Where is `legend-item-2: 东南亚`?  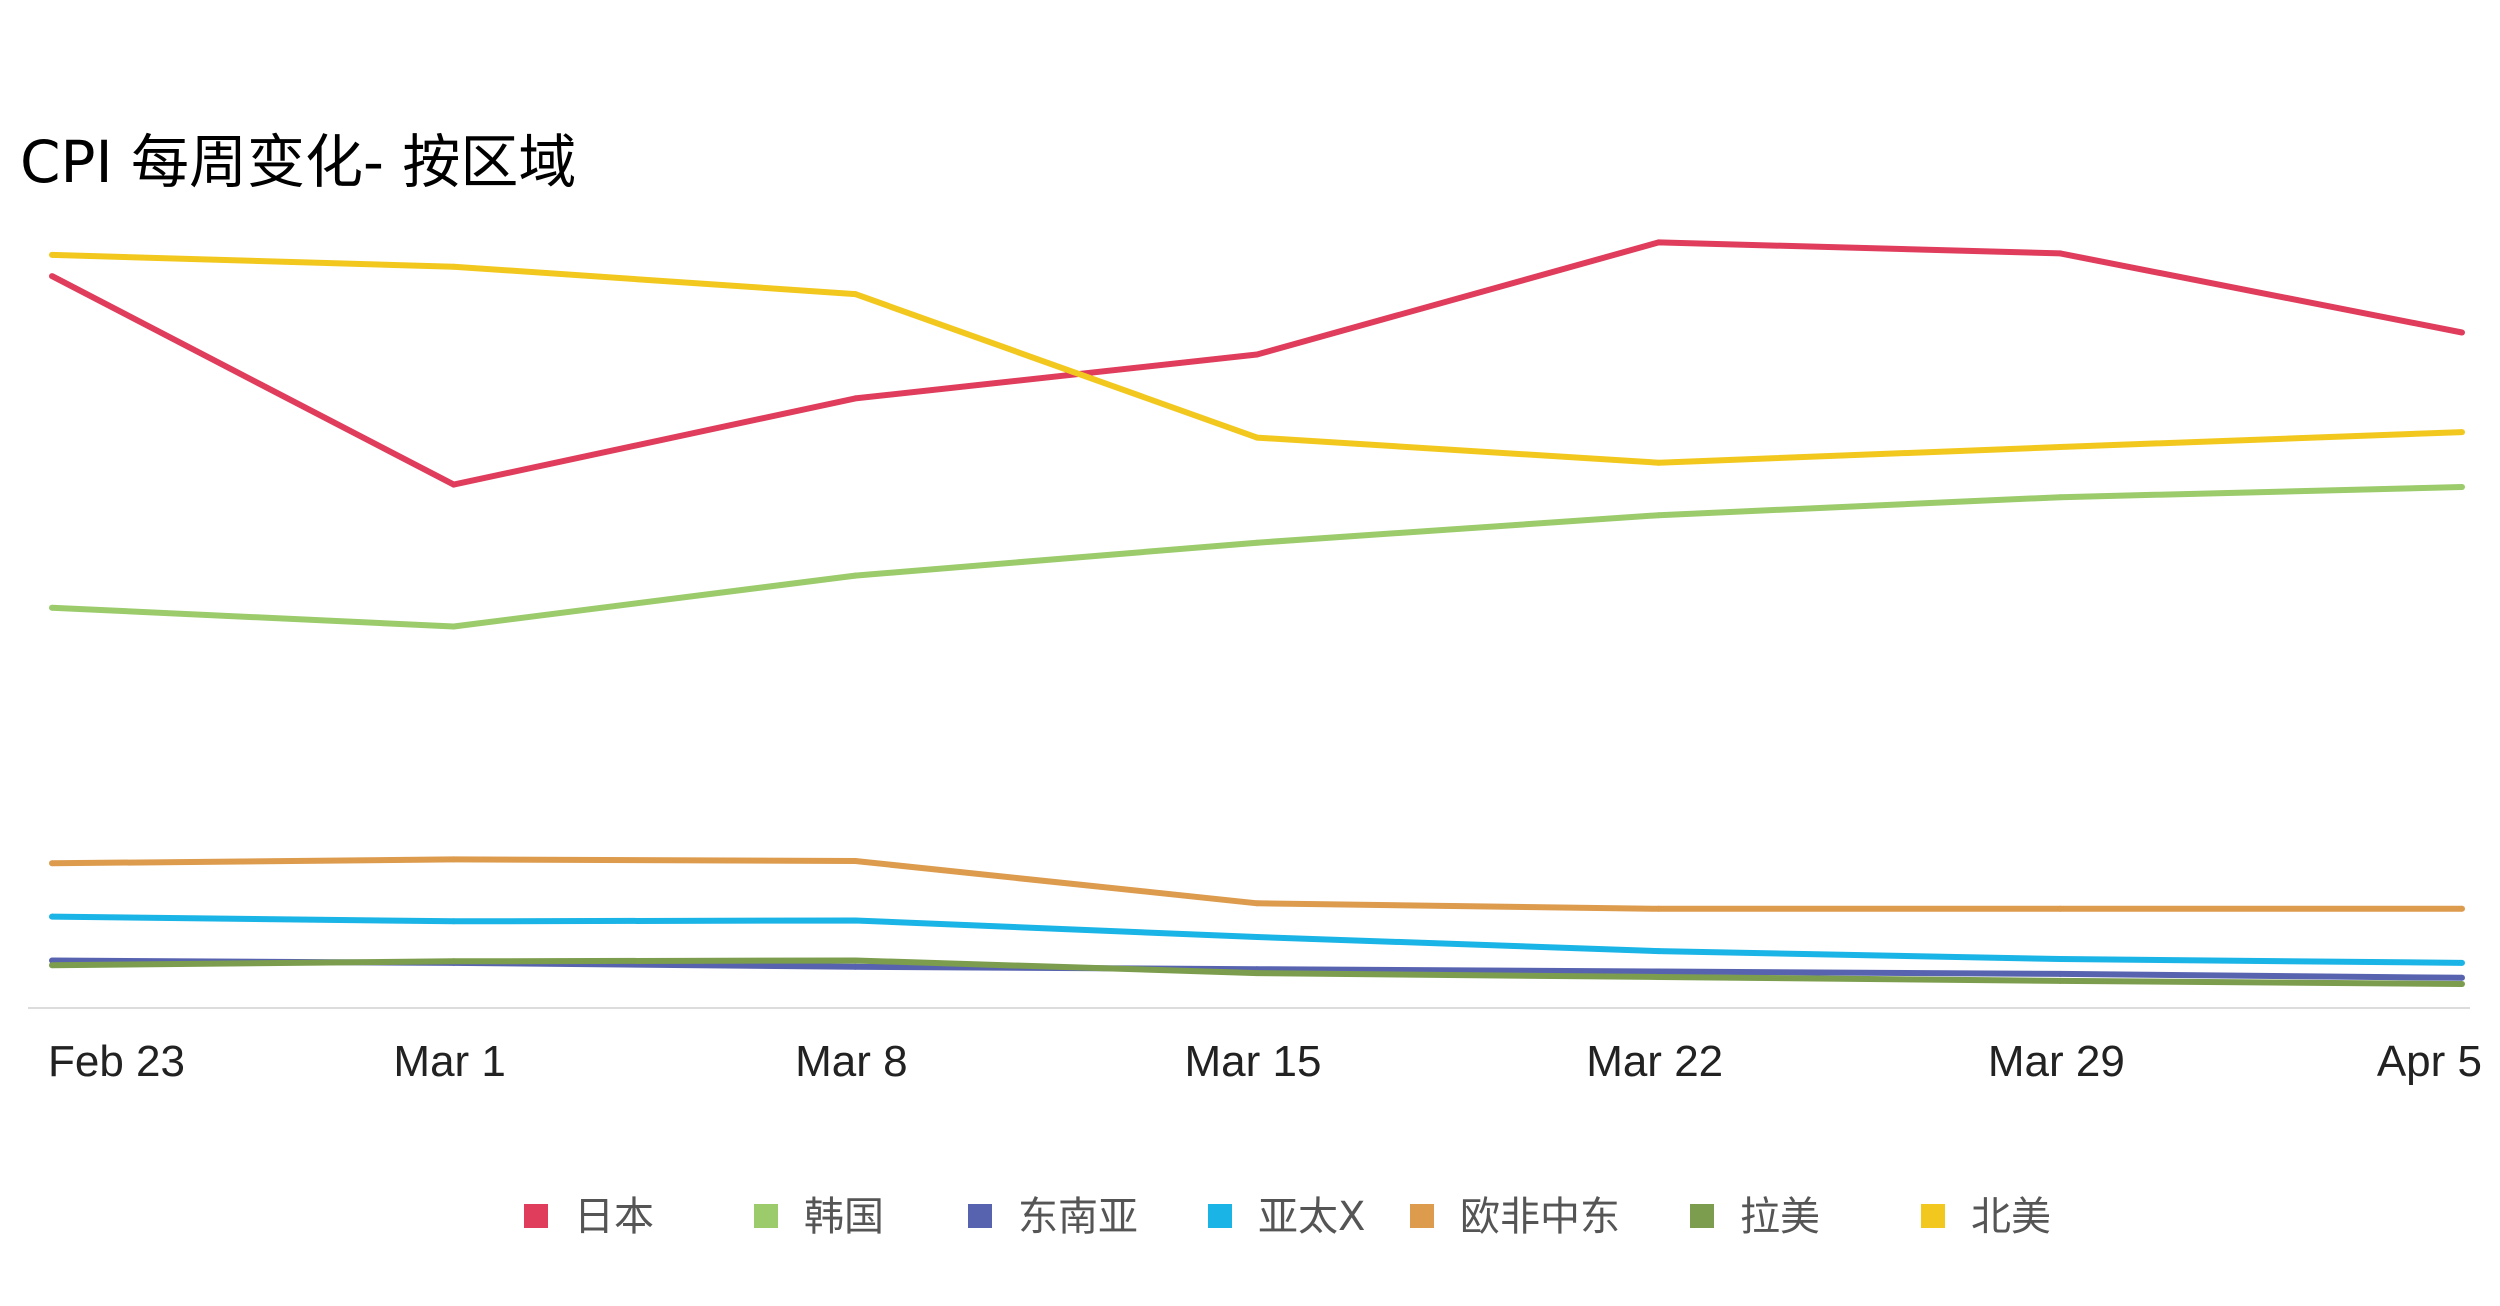 legend-item-2: 东南亚 is located at coordinates (1053, 1217).